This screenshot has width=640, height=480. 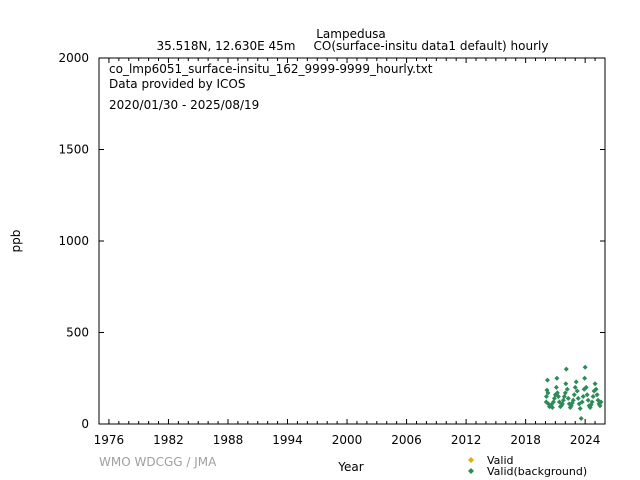 I want to click on y-tick-label: 0, so click(x=85, y=424).